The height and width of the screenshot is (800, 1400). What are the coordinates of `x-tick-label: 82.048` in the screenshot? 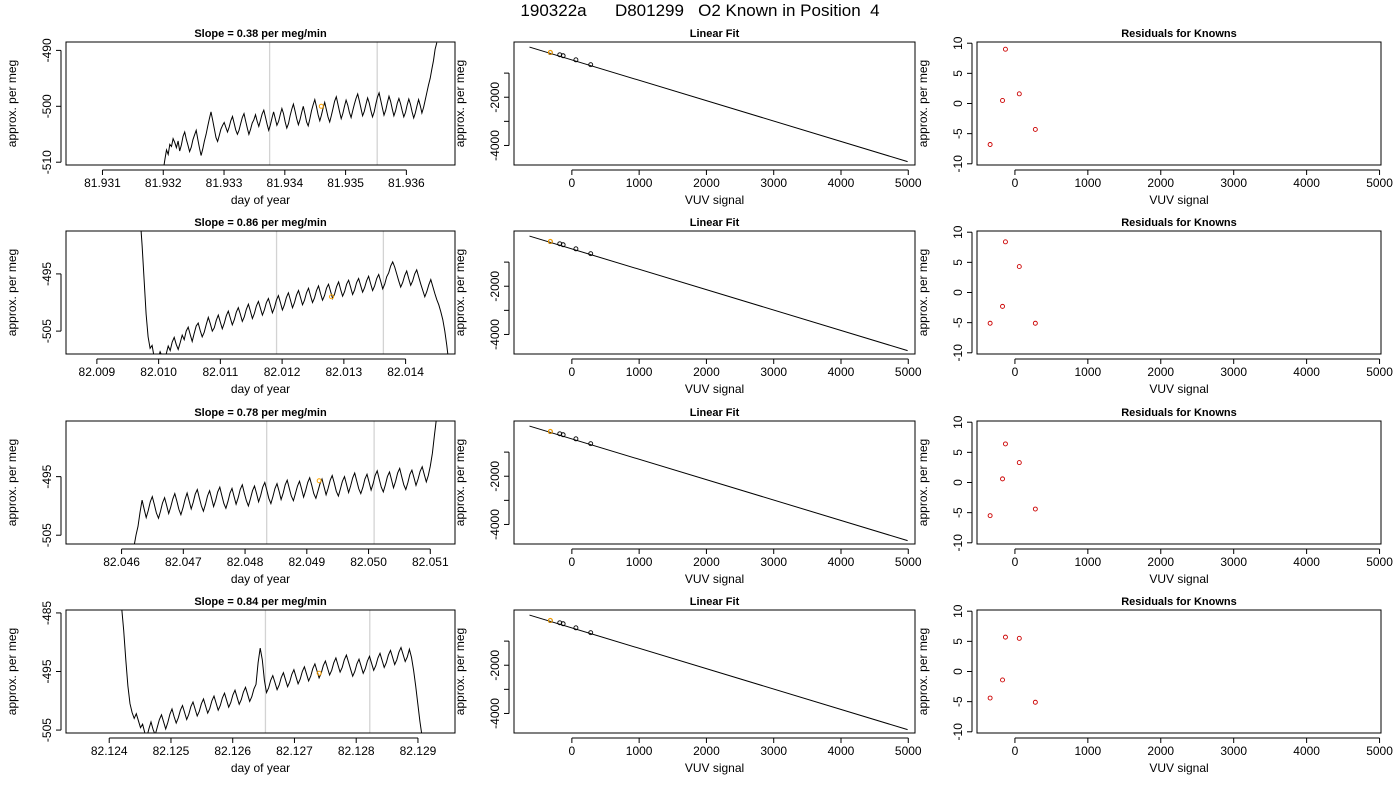 It's located at (245, 562).